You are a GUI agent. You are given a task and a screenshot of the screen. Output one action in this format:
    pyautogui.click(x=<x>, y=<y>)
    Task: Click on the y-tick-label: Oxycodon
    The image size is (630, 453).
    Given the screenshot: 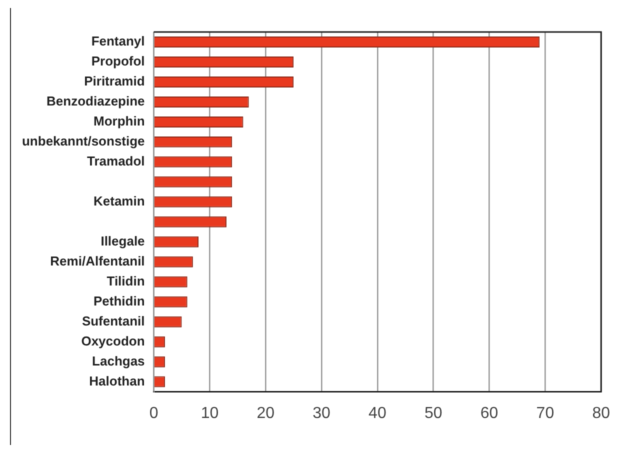 What is the action you would take?
    pyautogui.click(x=113, y=340)
    